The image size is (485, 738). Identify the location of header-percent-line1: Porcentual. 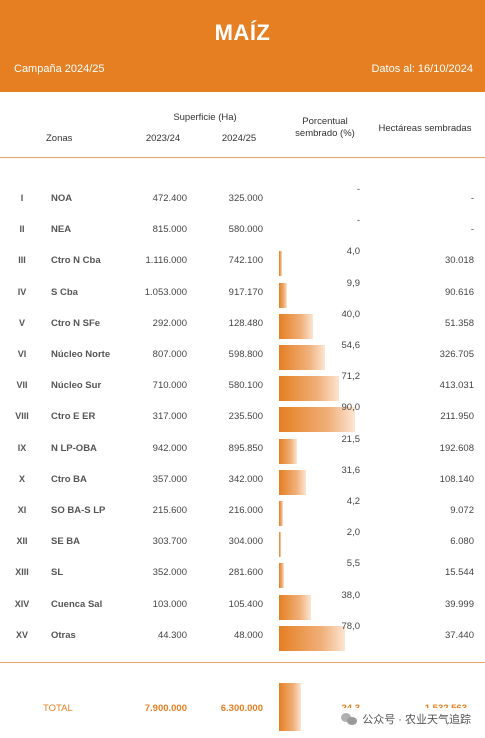
(325, 121).